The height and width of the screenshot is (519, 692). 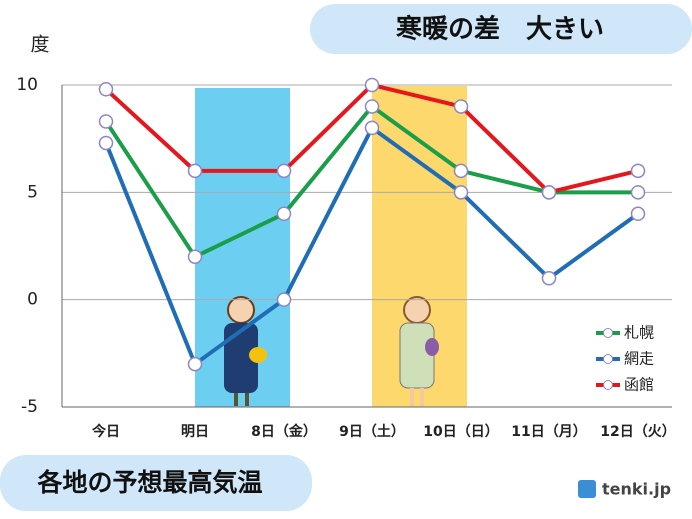 What do you see at coordinates (39, 45) in the screenshot?
I see `y-axis-label: 度` at bounding box center [39, 45].